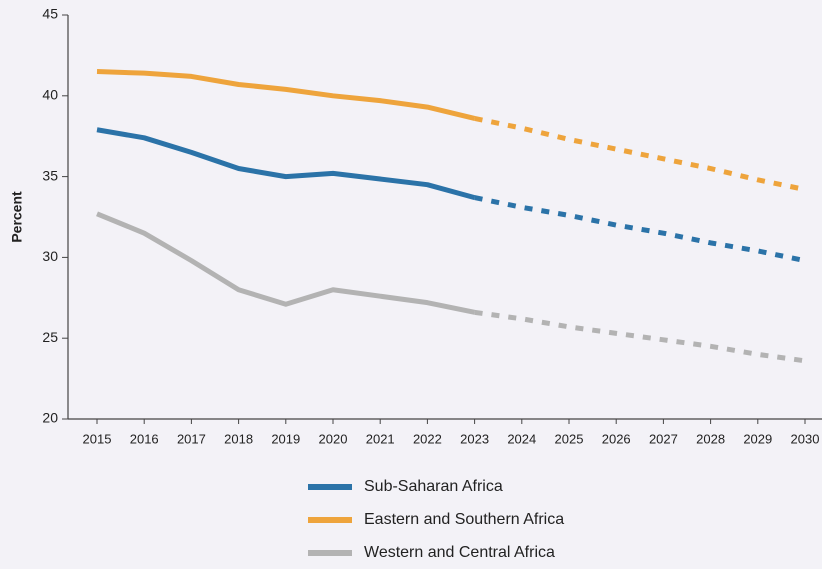 The image size is (822, 569). What do you see at coordinates (569, 438) in the screenshot?
I see `x-tick-label: 2025` at bounding box center [569, 438].